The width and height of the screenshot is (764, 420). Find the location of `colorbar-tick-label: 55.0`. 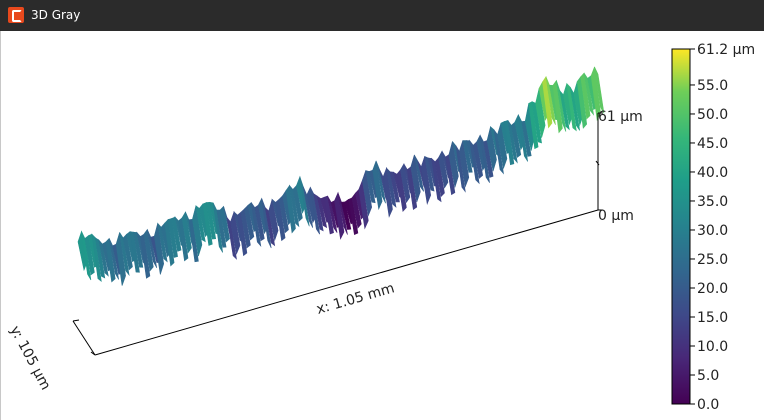

colorbar-tick-label: 55.0 is located at coordinates (712, 86).